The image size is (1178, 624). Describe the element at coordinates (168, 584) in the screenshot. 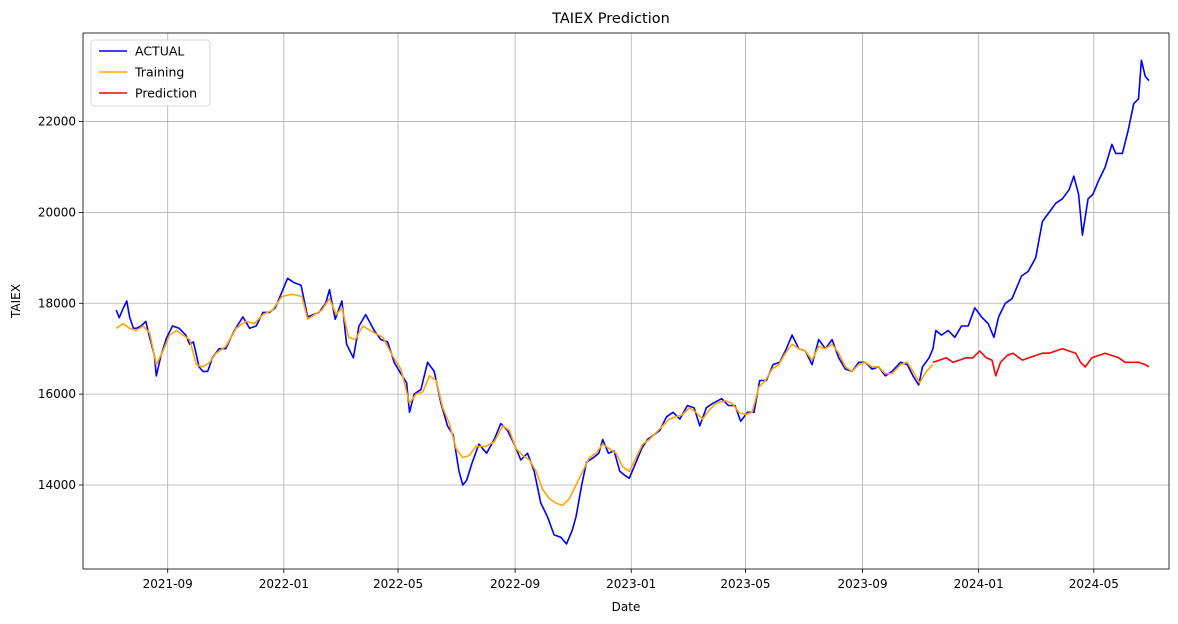

I see `x-tick-label: 2021-09` at that location.